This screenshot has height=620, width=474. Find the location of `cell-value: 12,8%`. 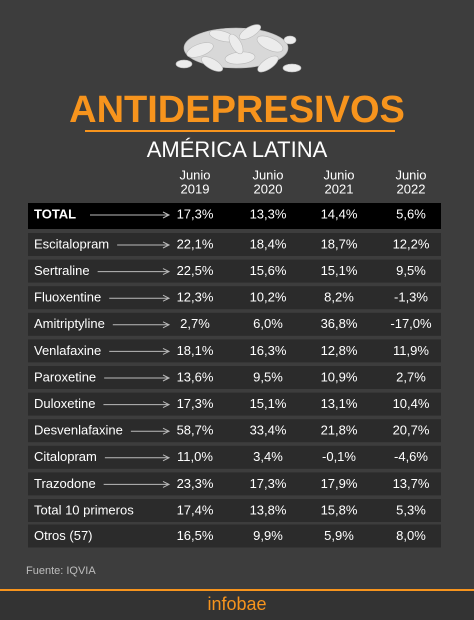

cell-value: 12,8% is located at coordinates (339, 350).